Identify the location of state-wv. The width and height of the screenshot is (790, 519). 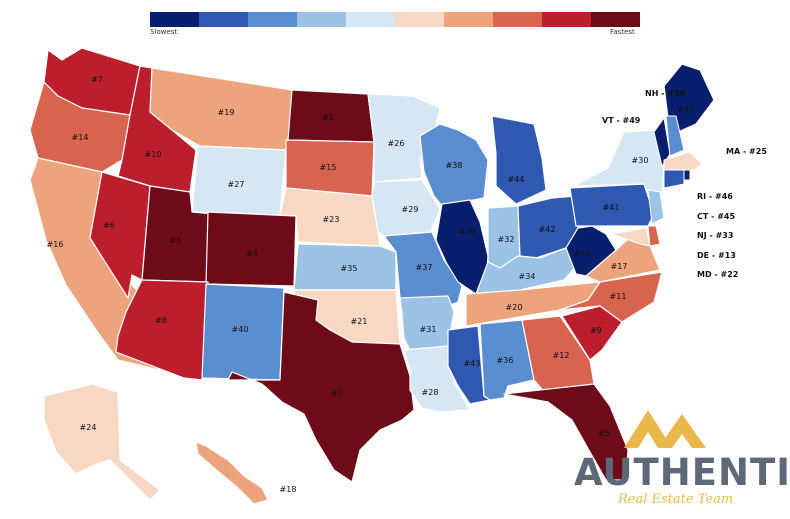
(591, 251).